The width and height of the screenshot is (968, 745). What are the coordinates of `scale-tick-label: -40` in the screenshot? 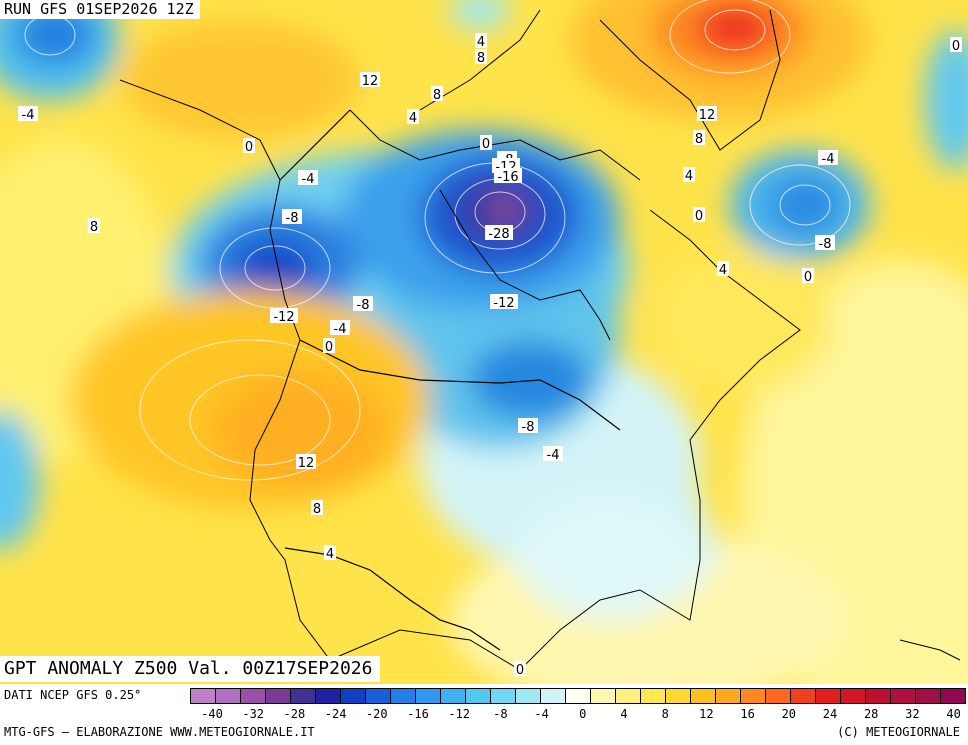 It's located at (212, 714).